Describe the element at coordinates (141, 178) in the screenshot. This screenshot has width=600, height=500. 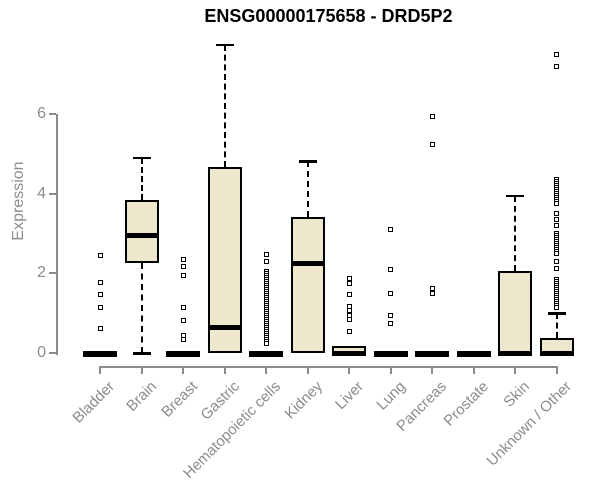
I see `upper-whisker-brain` at that location.